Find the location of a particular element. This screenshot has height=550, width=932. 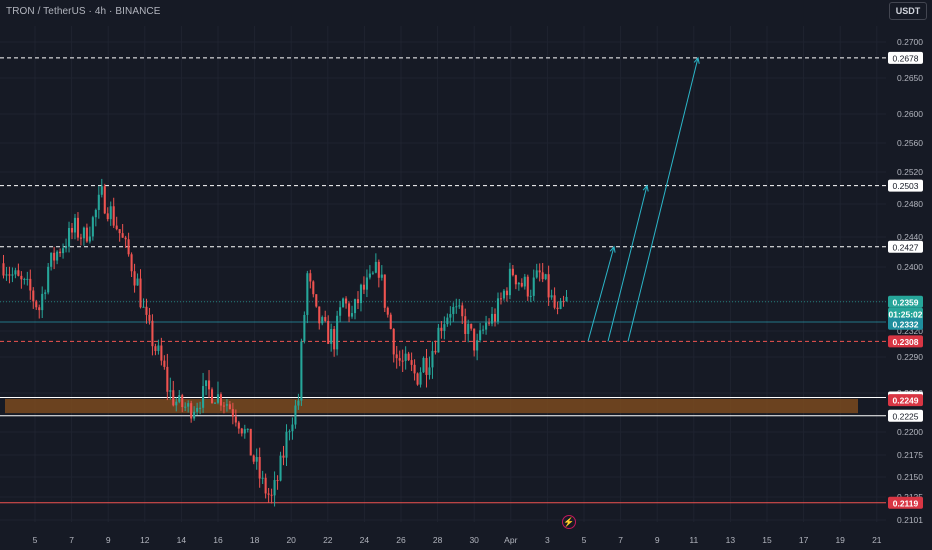

x-tick-label: 26 is located at coordinates (401, 540).